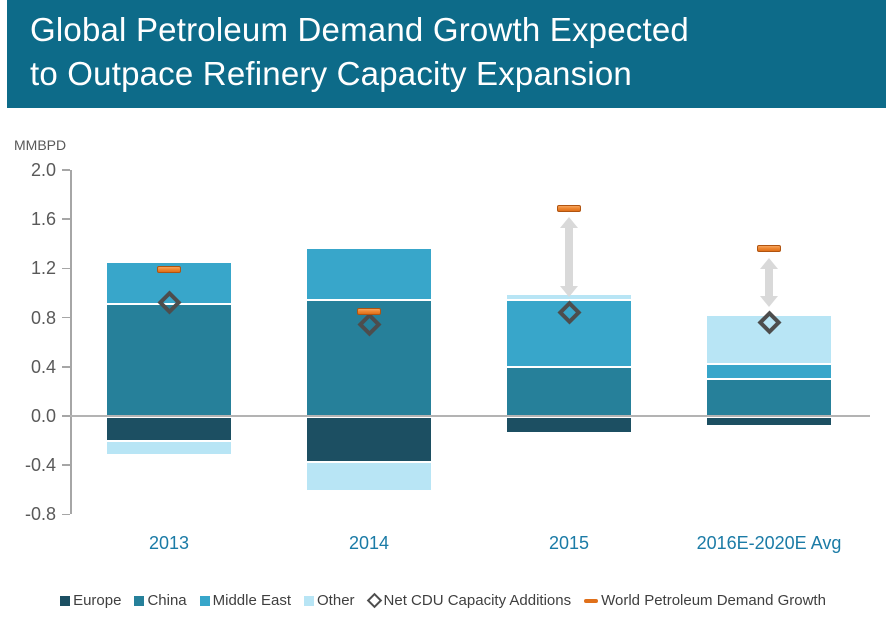 The height and width of the screenshot is (622, 886). What do you see at coordinates (43, 268) in the screenshot?
I see `y-tick-label: 1.2` at bounding box center [43, 268].